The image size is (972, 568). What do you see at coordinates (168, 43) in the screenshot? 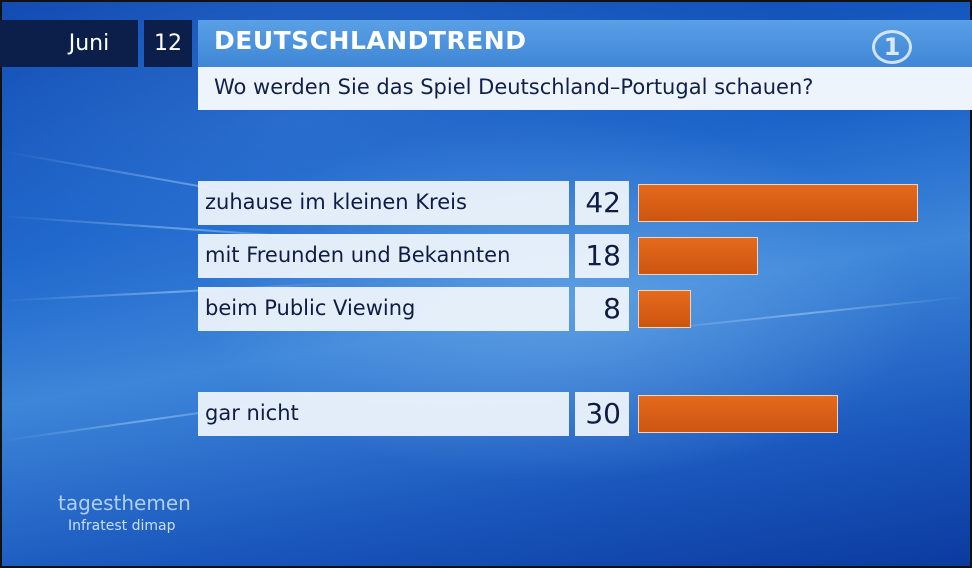
I see `date-day: 12` at bounding box center [168, 43].